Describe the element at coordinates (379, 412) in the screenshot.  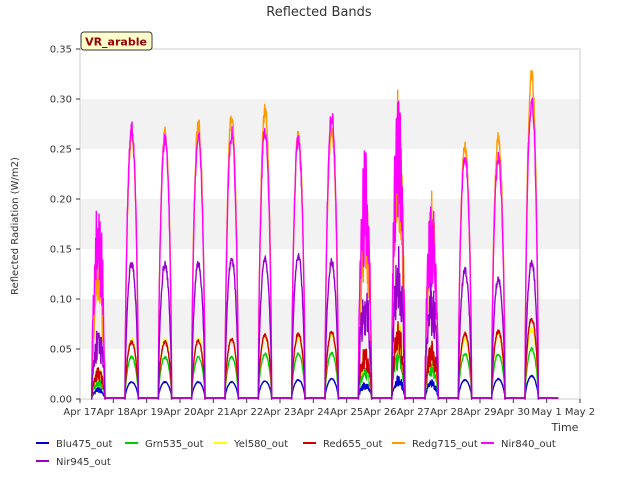
I see `x-tick-label: Apr 26` at that location.